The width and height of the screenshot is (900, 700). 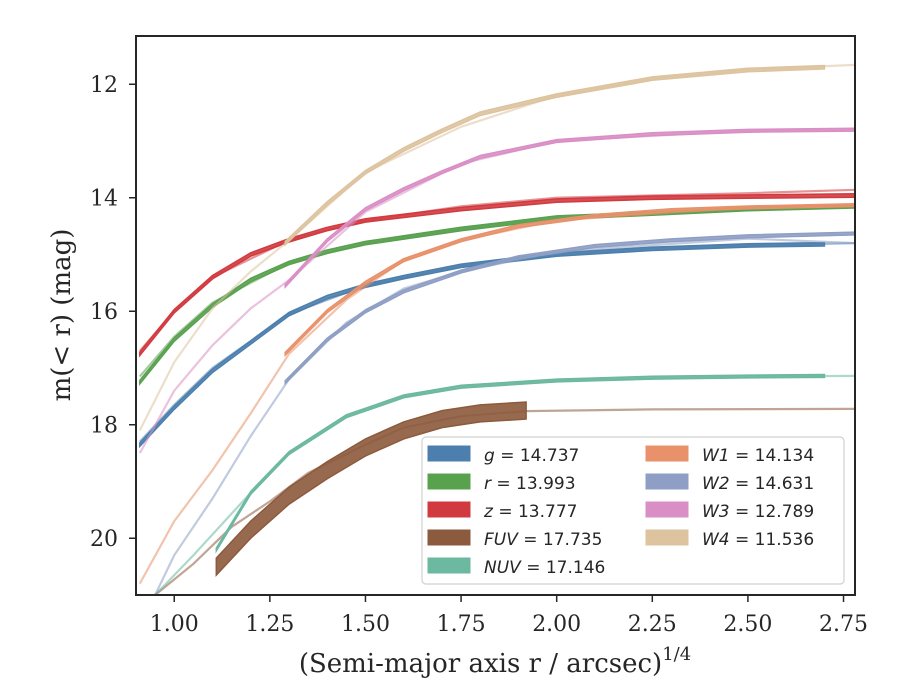 I want to click on legend-swatch-z, so click(x=449, y=509).